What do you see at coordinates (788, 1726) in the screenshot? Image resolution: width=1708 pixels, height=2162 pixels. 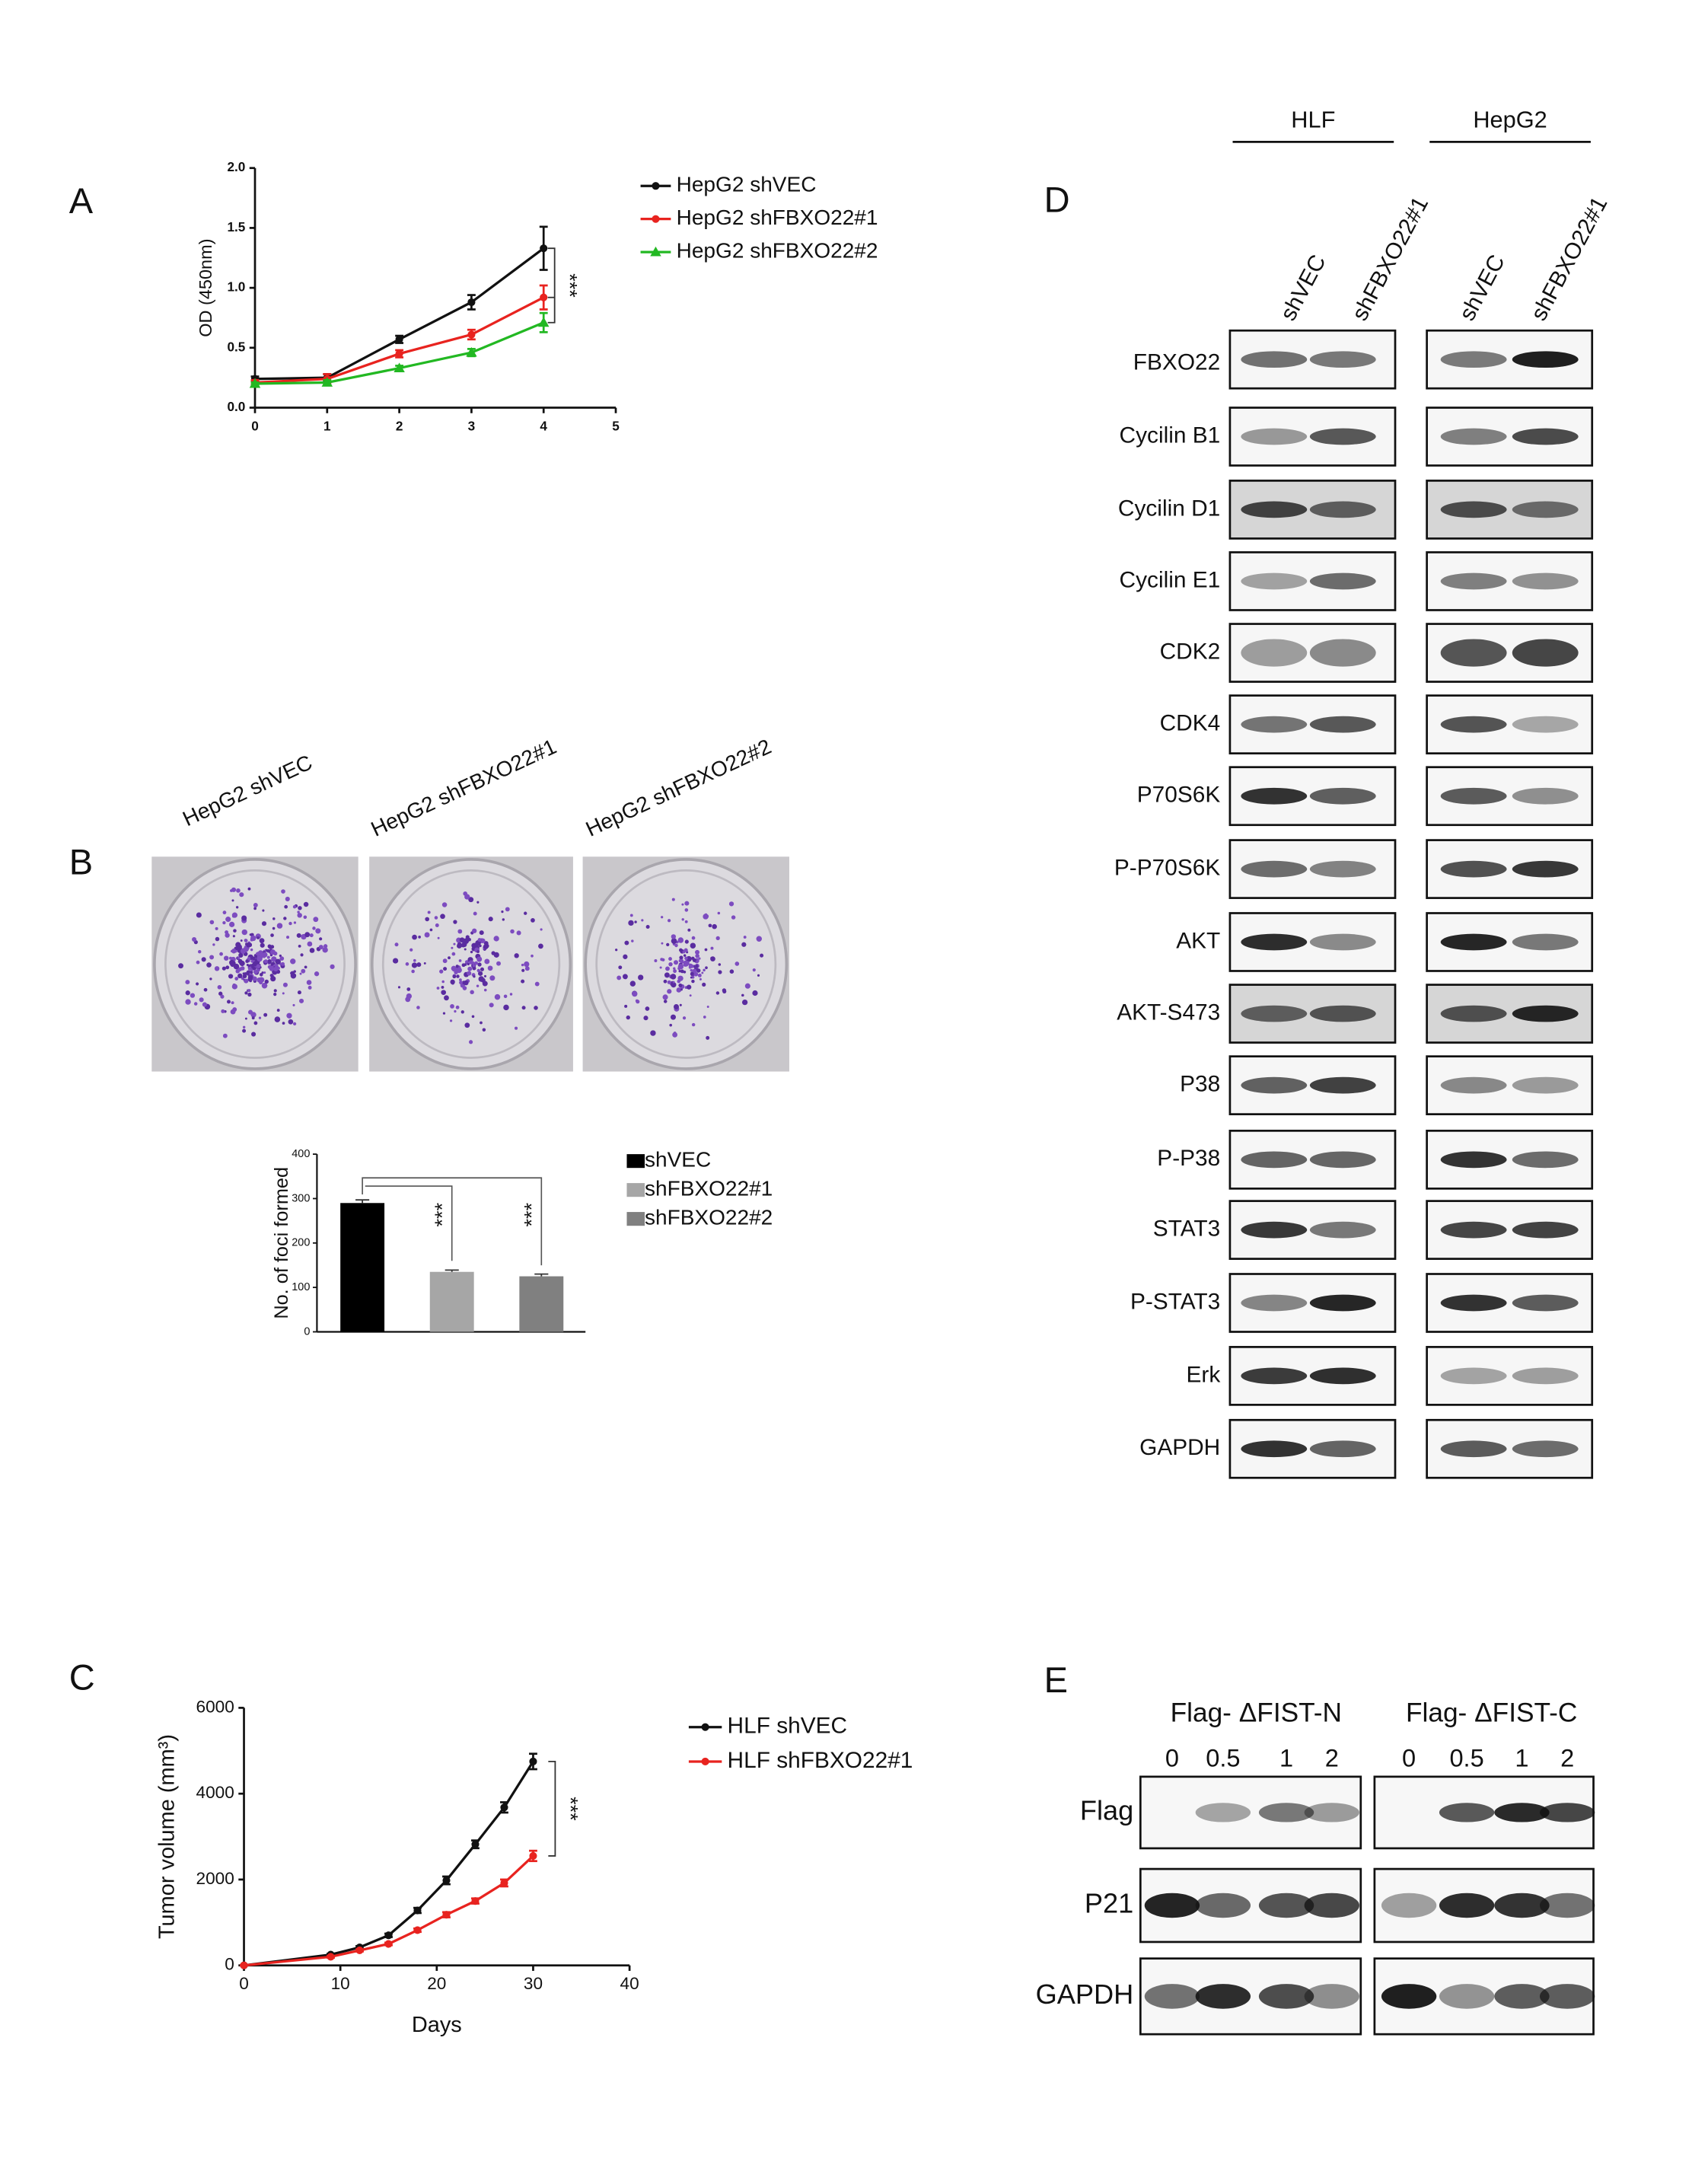 I see `legend-label: HLF shVEC` at bounding box center [788, 1726].